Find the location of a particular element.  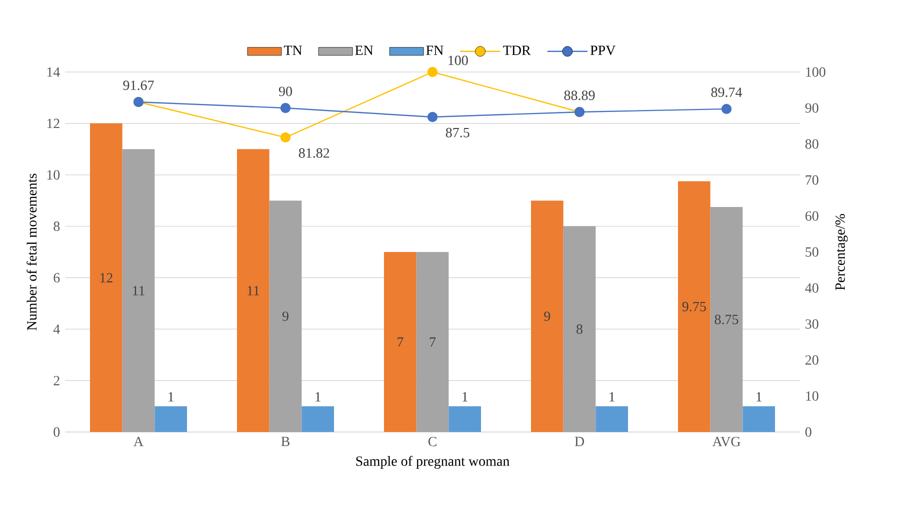

y-axis-title: Number of fetal movements is located at coordinates (31, 252).